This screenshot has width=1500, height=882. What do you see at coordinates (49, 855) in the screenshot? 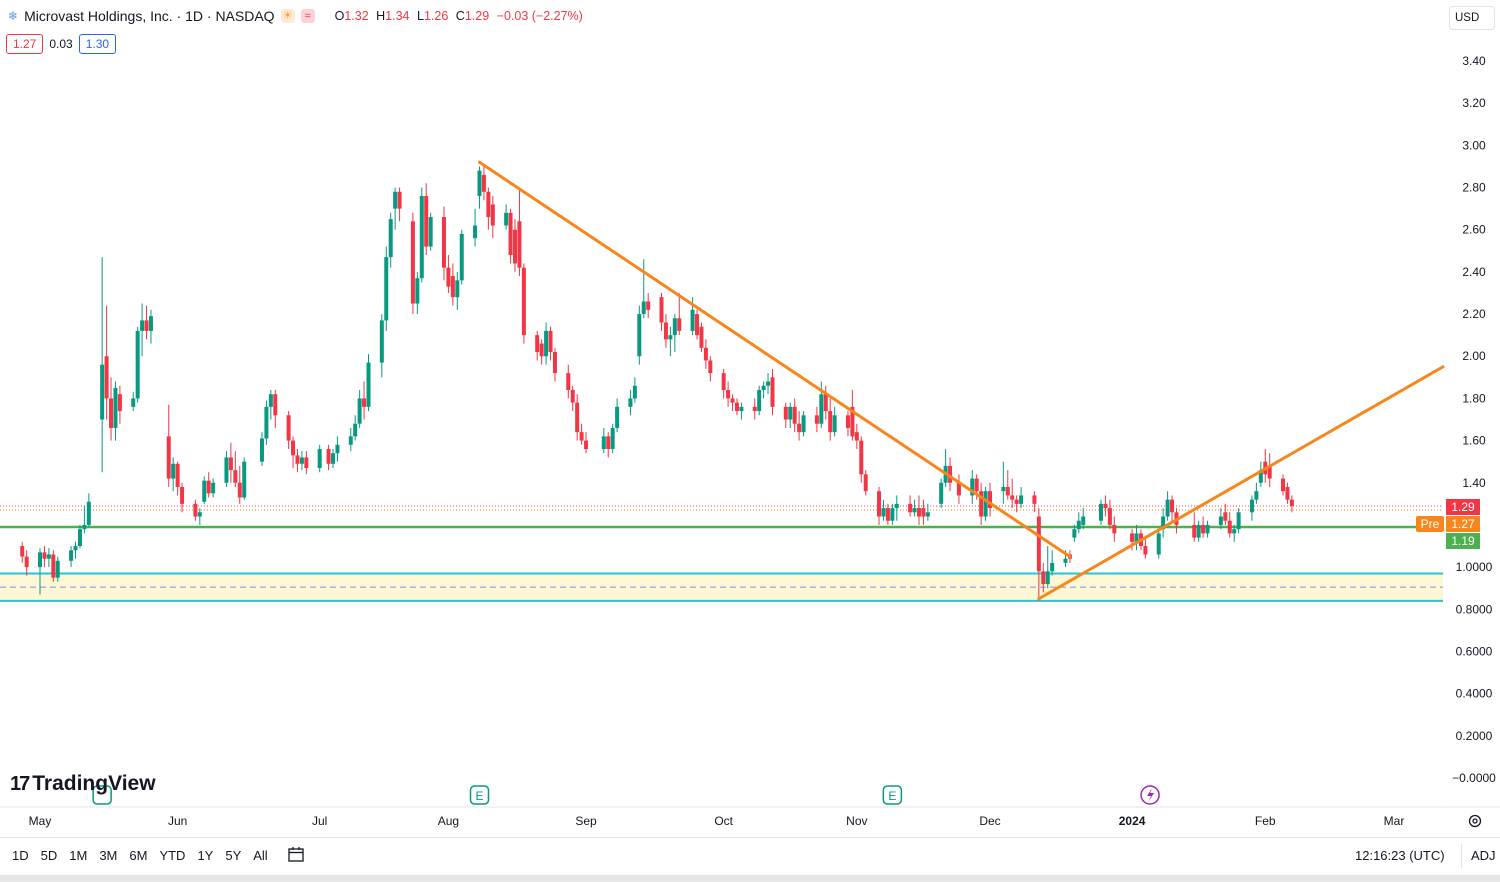
I see `range-5d: 5D` at bounding box center [49, 855].